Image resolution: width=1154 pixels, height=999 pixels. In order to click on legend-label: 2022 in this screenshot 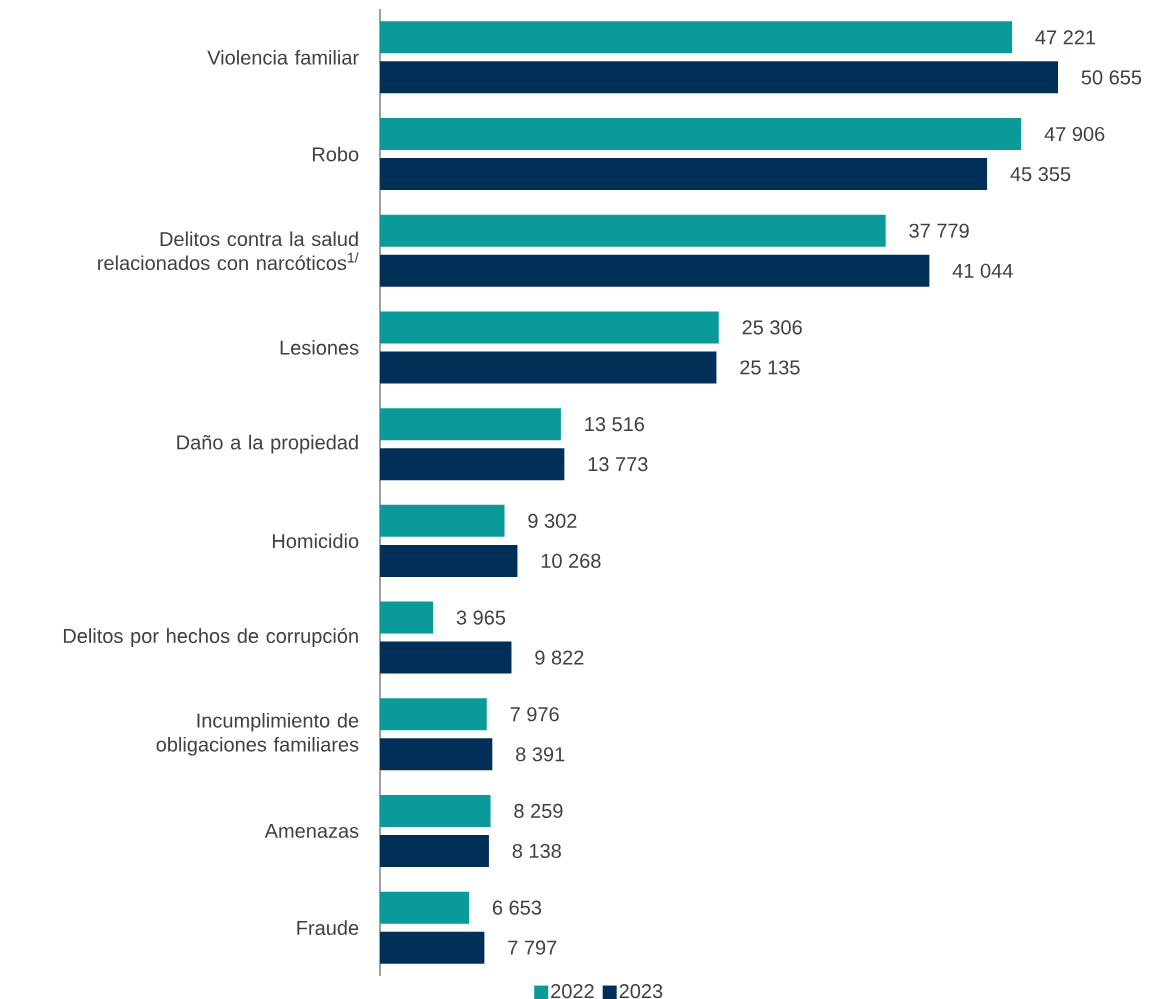, I will do `click(572, 991)`.